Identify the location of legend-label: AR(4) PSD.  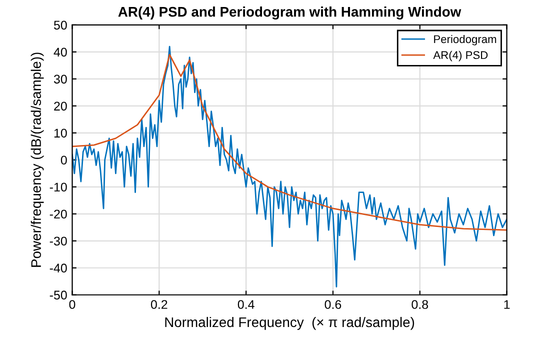
(460, 56).